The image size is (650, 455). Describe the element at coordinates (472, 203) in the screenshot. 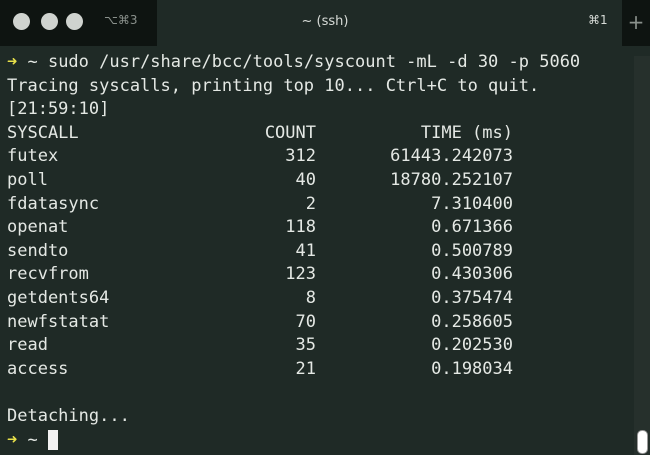

I see `syscall-time: 7.310400` at that location.